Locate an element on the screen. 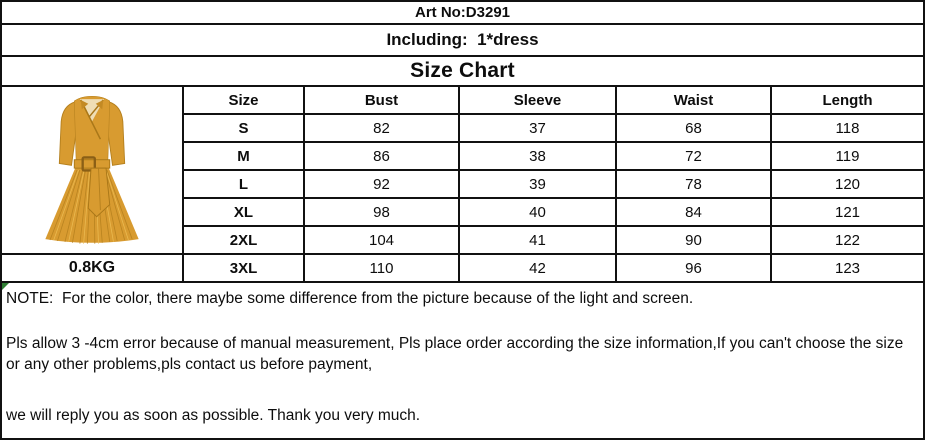 The height and width of the screenshot is (440, 925). including-line: Including: 1*dress is located at coordinates (462, 41).